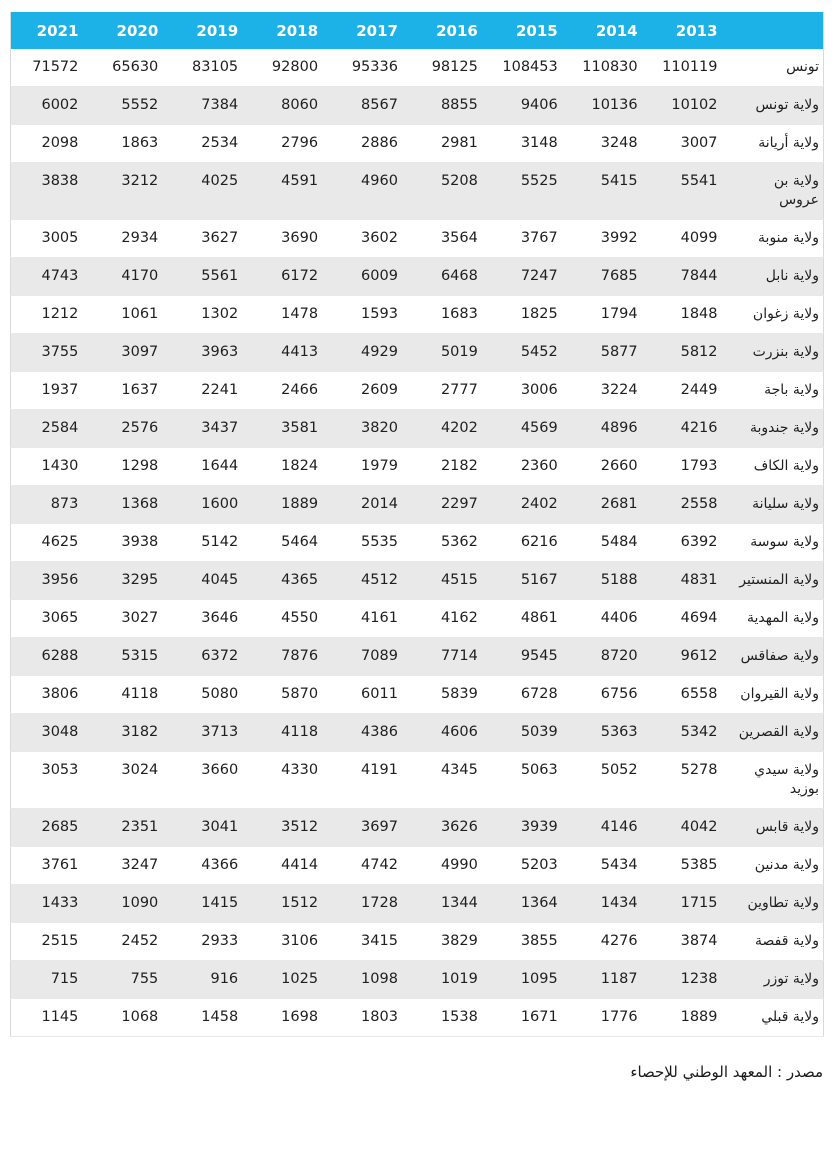  I want to click on value-cell: 8060, so click(290, 105).